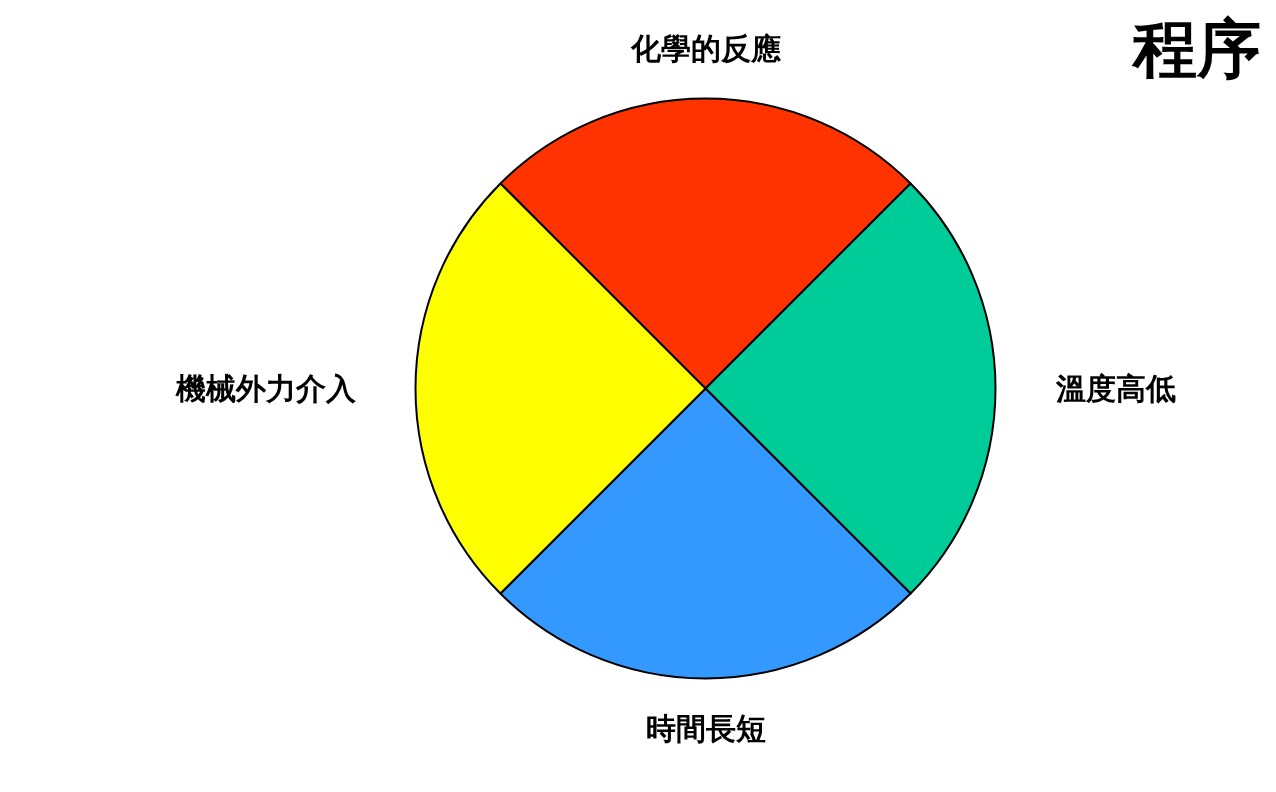  I want to click on slice-label: 機械外力介入, so click(265, 388).